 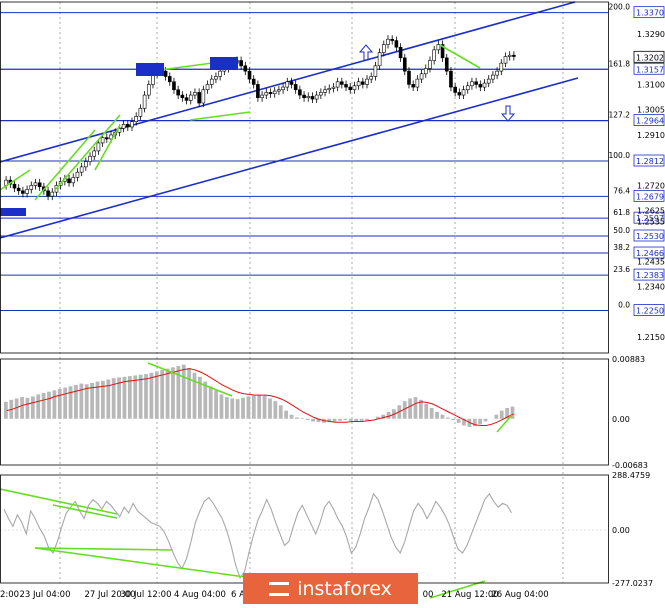 What do you see at coordinates (224, 63) in the screenshot?
I see `resistance-box` at bounding box center [224, 63].